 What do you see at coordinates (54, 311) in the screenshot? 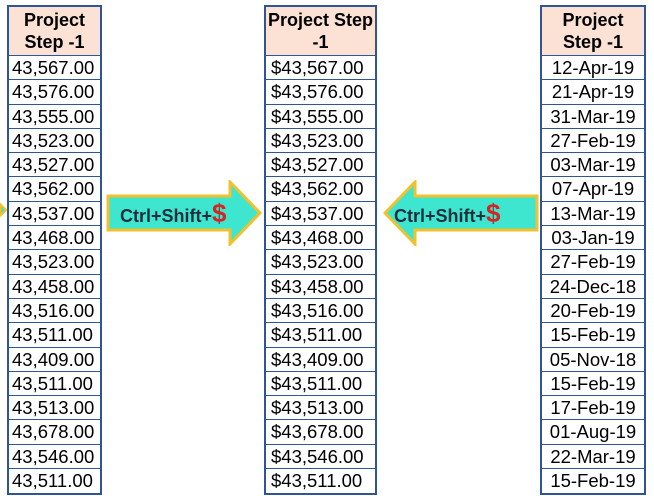
I see `table-cell: 43,516.00` at bounding box center [54, 311].